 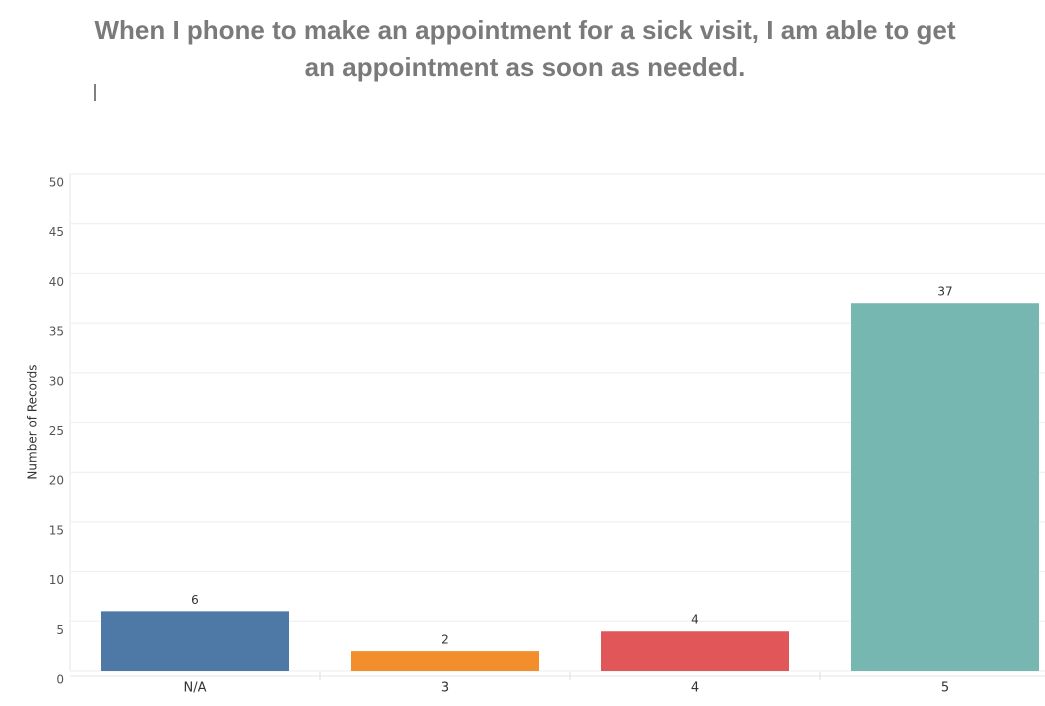 I want to click on data-label: 4, so click(x=695, y=620).